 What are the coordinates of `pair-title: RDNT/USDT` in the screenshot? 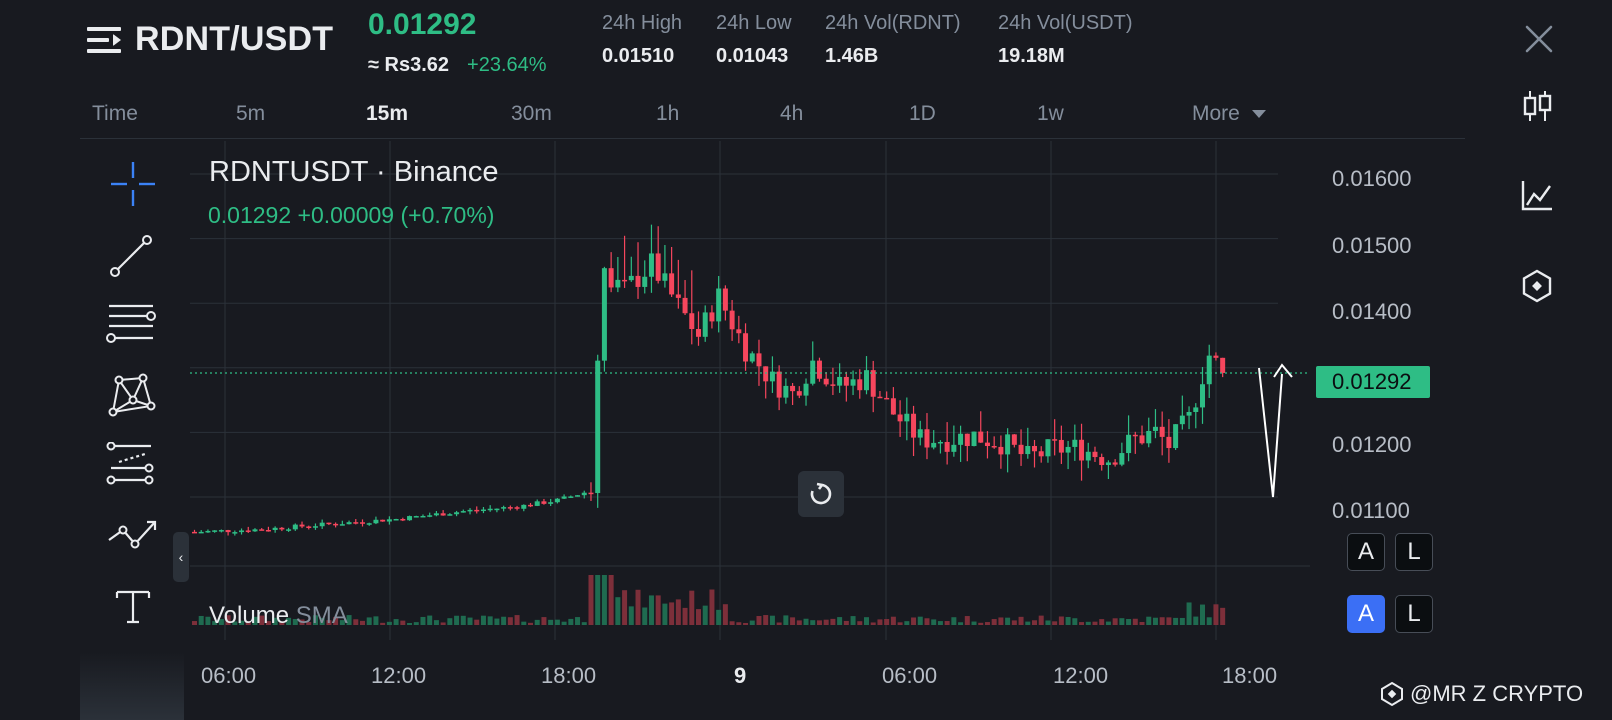 It's located at (234, 39).